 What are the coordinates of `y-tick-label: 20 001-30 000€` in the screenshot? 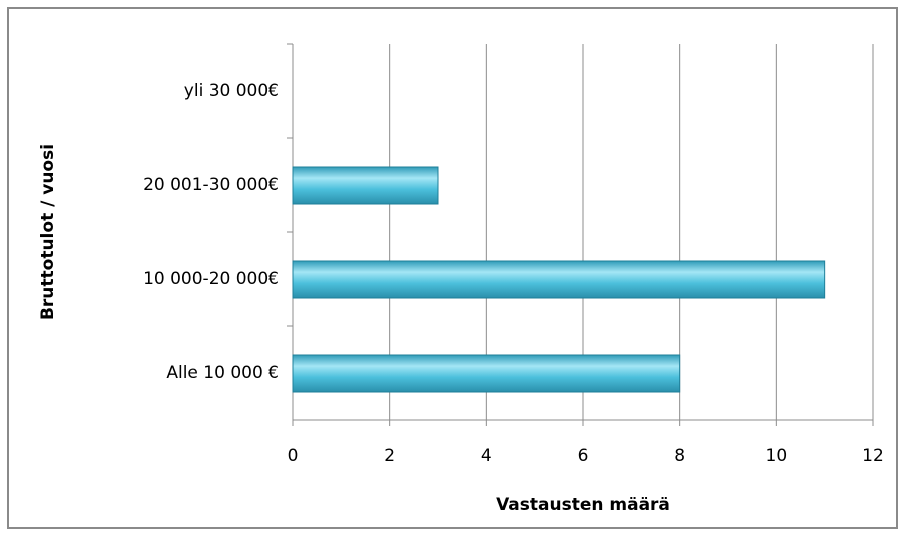 It's located at (211, 185).